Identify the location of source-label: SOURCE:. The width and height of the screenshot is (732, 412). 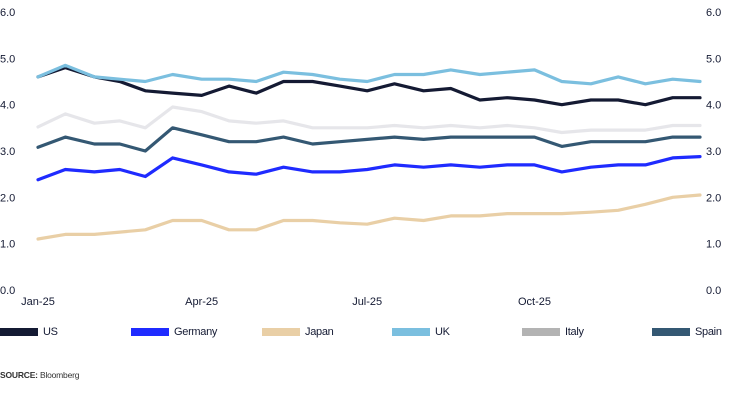
(19, 375).